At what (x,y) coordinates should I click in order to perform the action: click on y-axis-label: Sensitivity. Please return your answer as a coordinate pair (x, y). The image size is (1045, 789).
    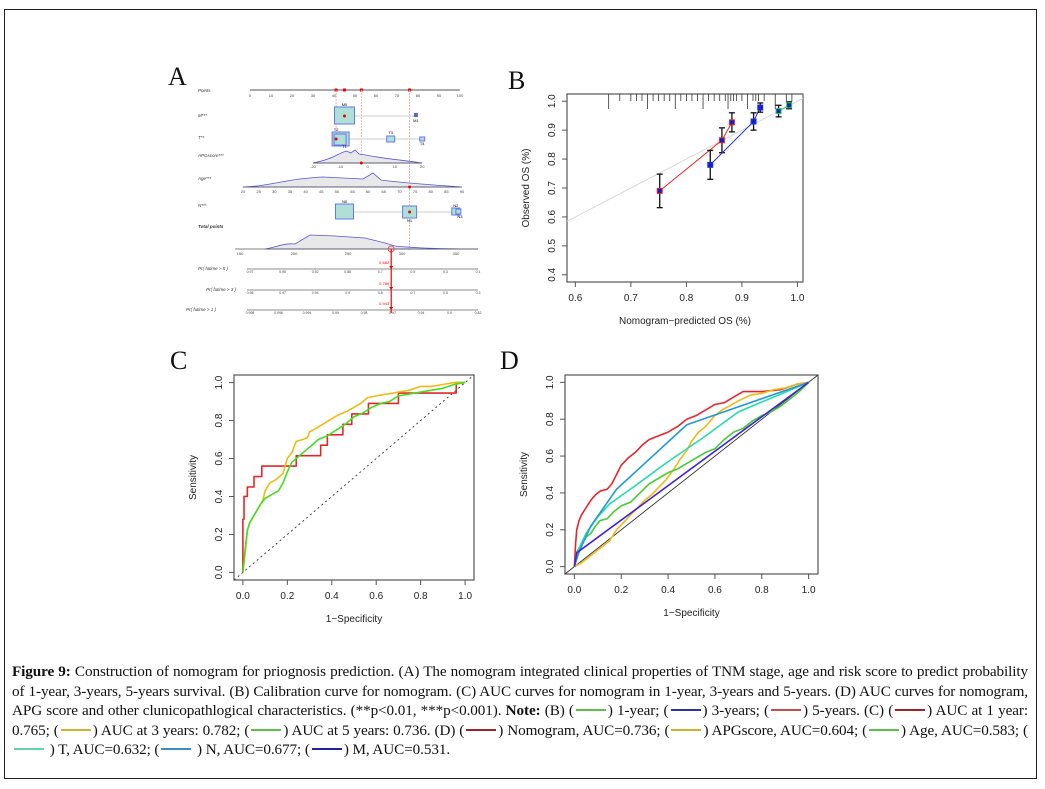
    Looking at the image, I should click on (524, 474).